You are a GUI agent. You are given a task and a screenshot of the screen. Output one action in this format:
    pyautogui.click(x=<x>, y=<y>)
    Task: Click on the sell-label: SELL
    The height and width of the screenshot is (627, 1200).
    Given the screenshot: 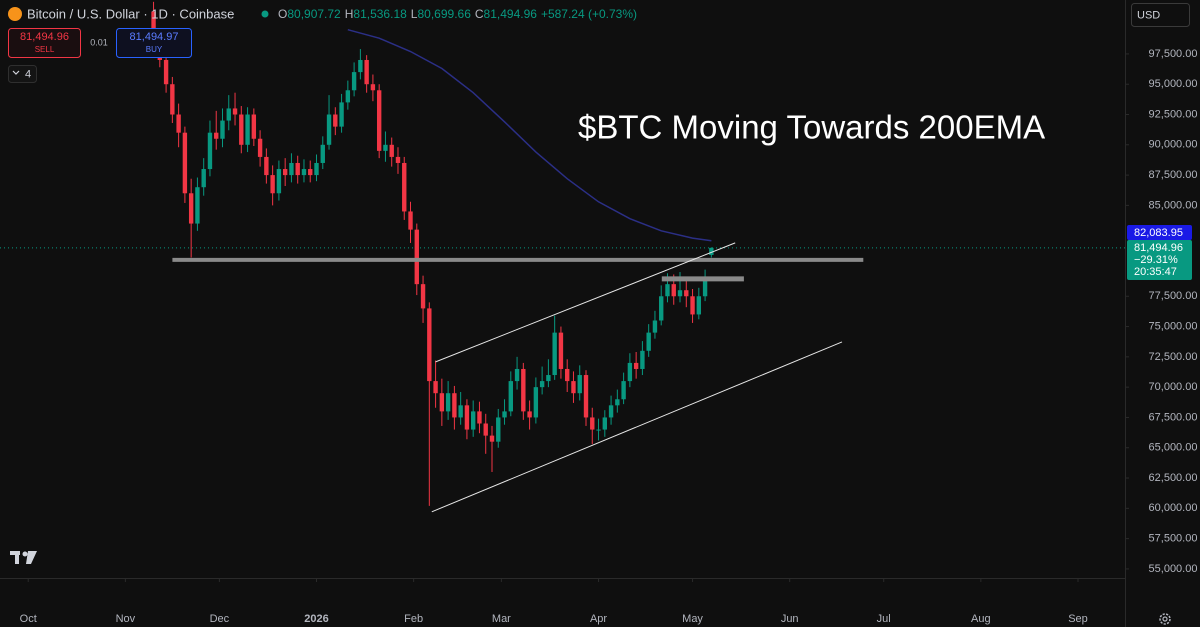 What is the action you would take?
    pyautogui.click(x=45, y=49)
    